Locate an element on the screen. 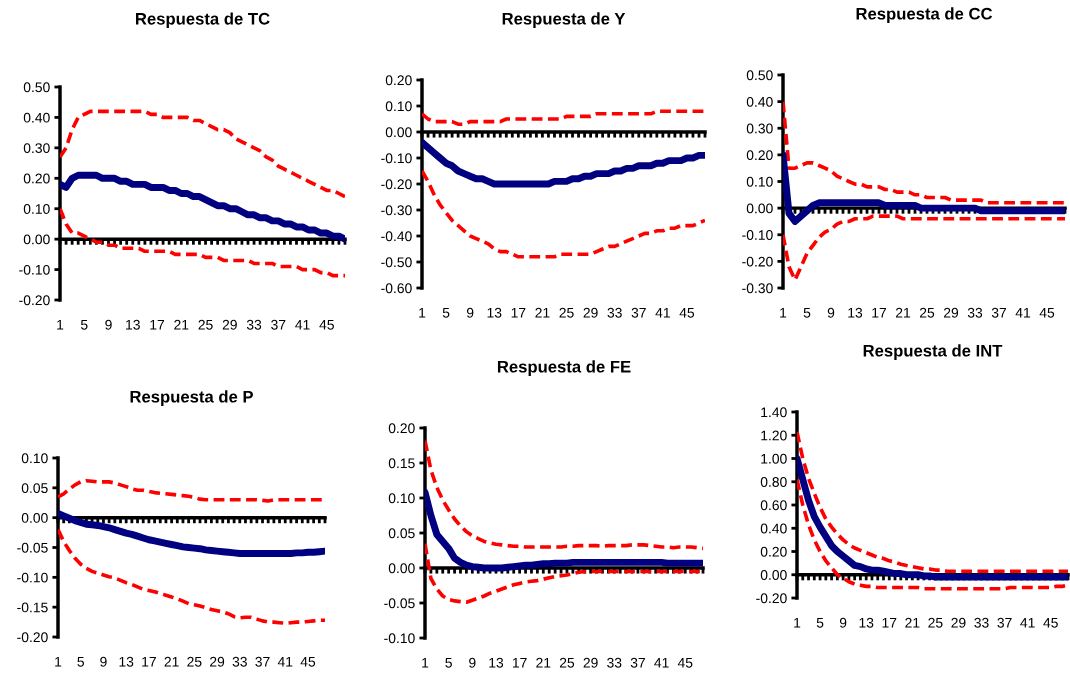  y-tick-label: 1.20 is located at coordinates (774, 435).